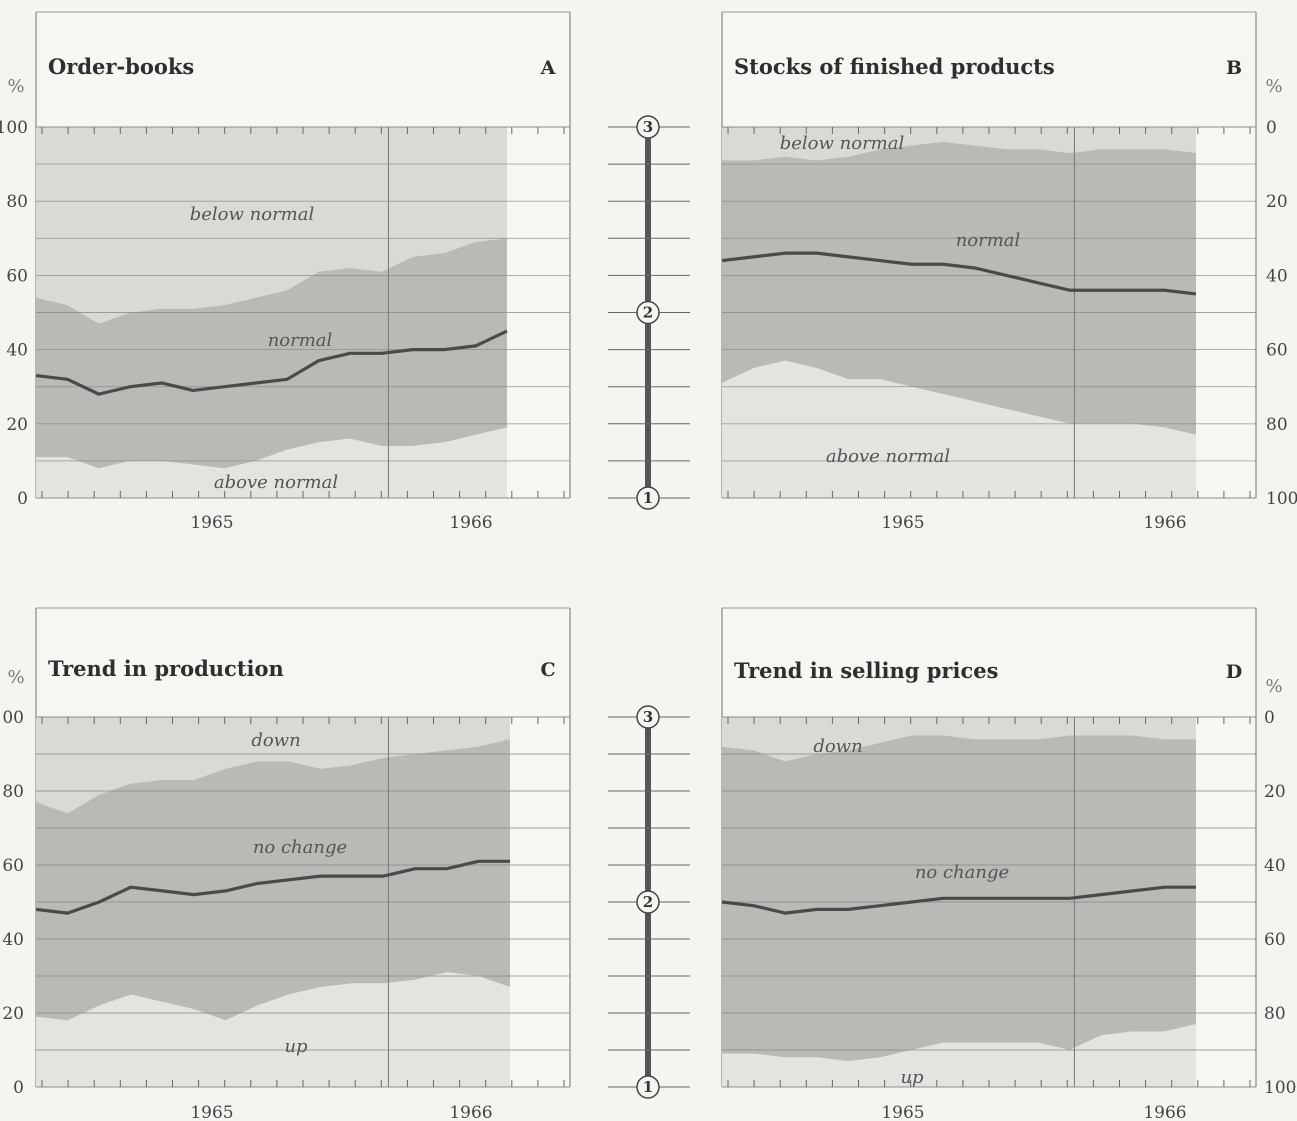  What do you see at coordinates (121, 66) in the screenshot?
I see `chart-title: Order-books` at bounding box center [121, 66].